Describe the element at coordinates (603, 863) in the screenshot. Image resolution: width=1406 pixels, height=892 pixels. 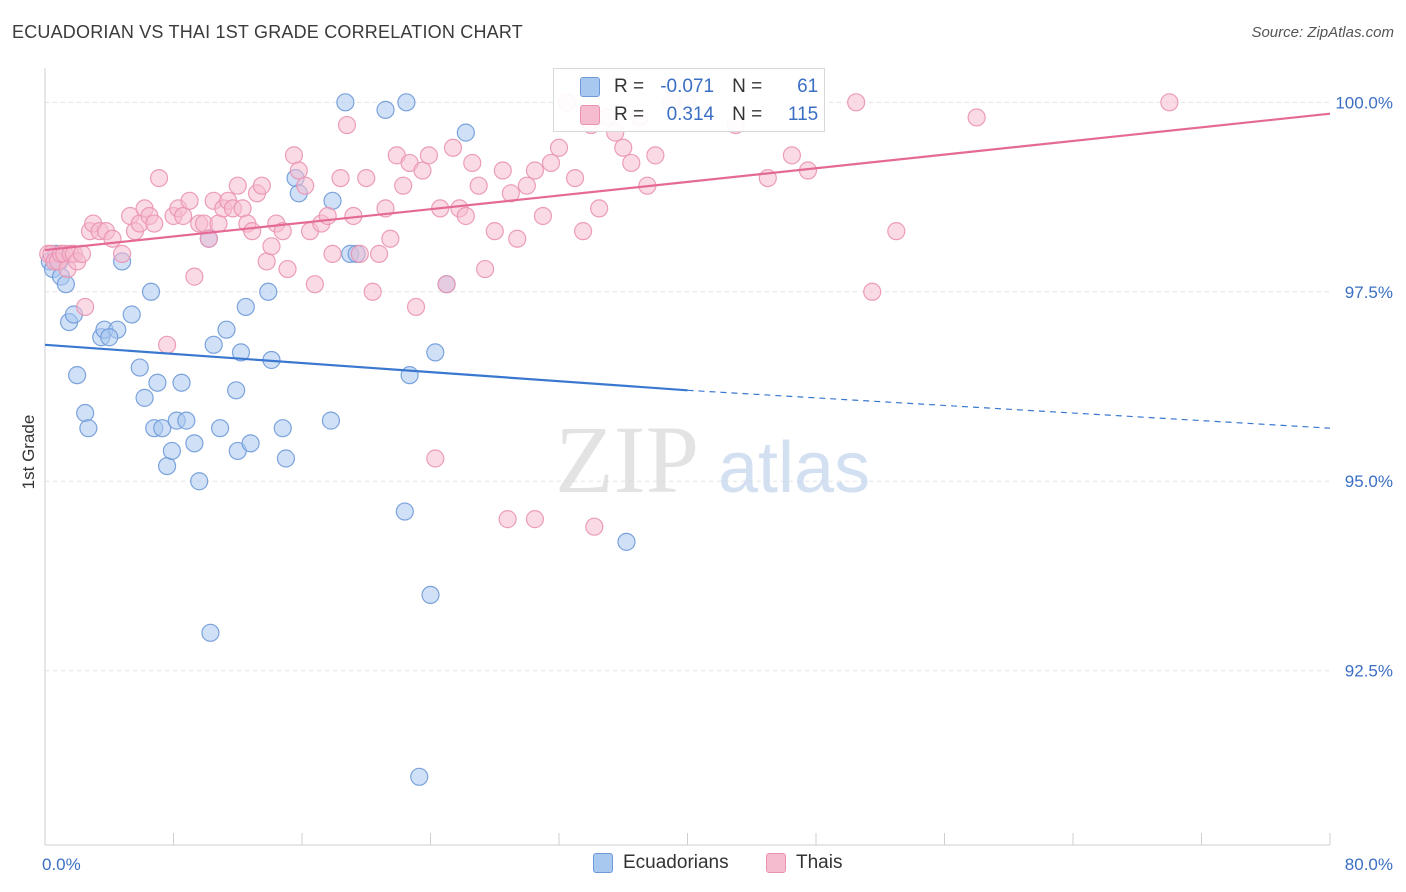
I see `legend-swatch-ecuadorians` at that location.